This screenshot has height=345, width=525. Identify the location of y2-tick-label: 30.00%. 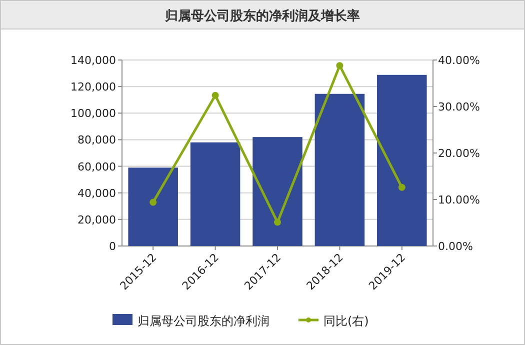
(459, 107).